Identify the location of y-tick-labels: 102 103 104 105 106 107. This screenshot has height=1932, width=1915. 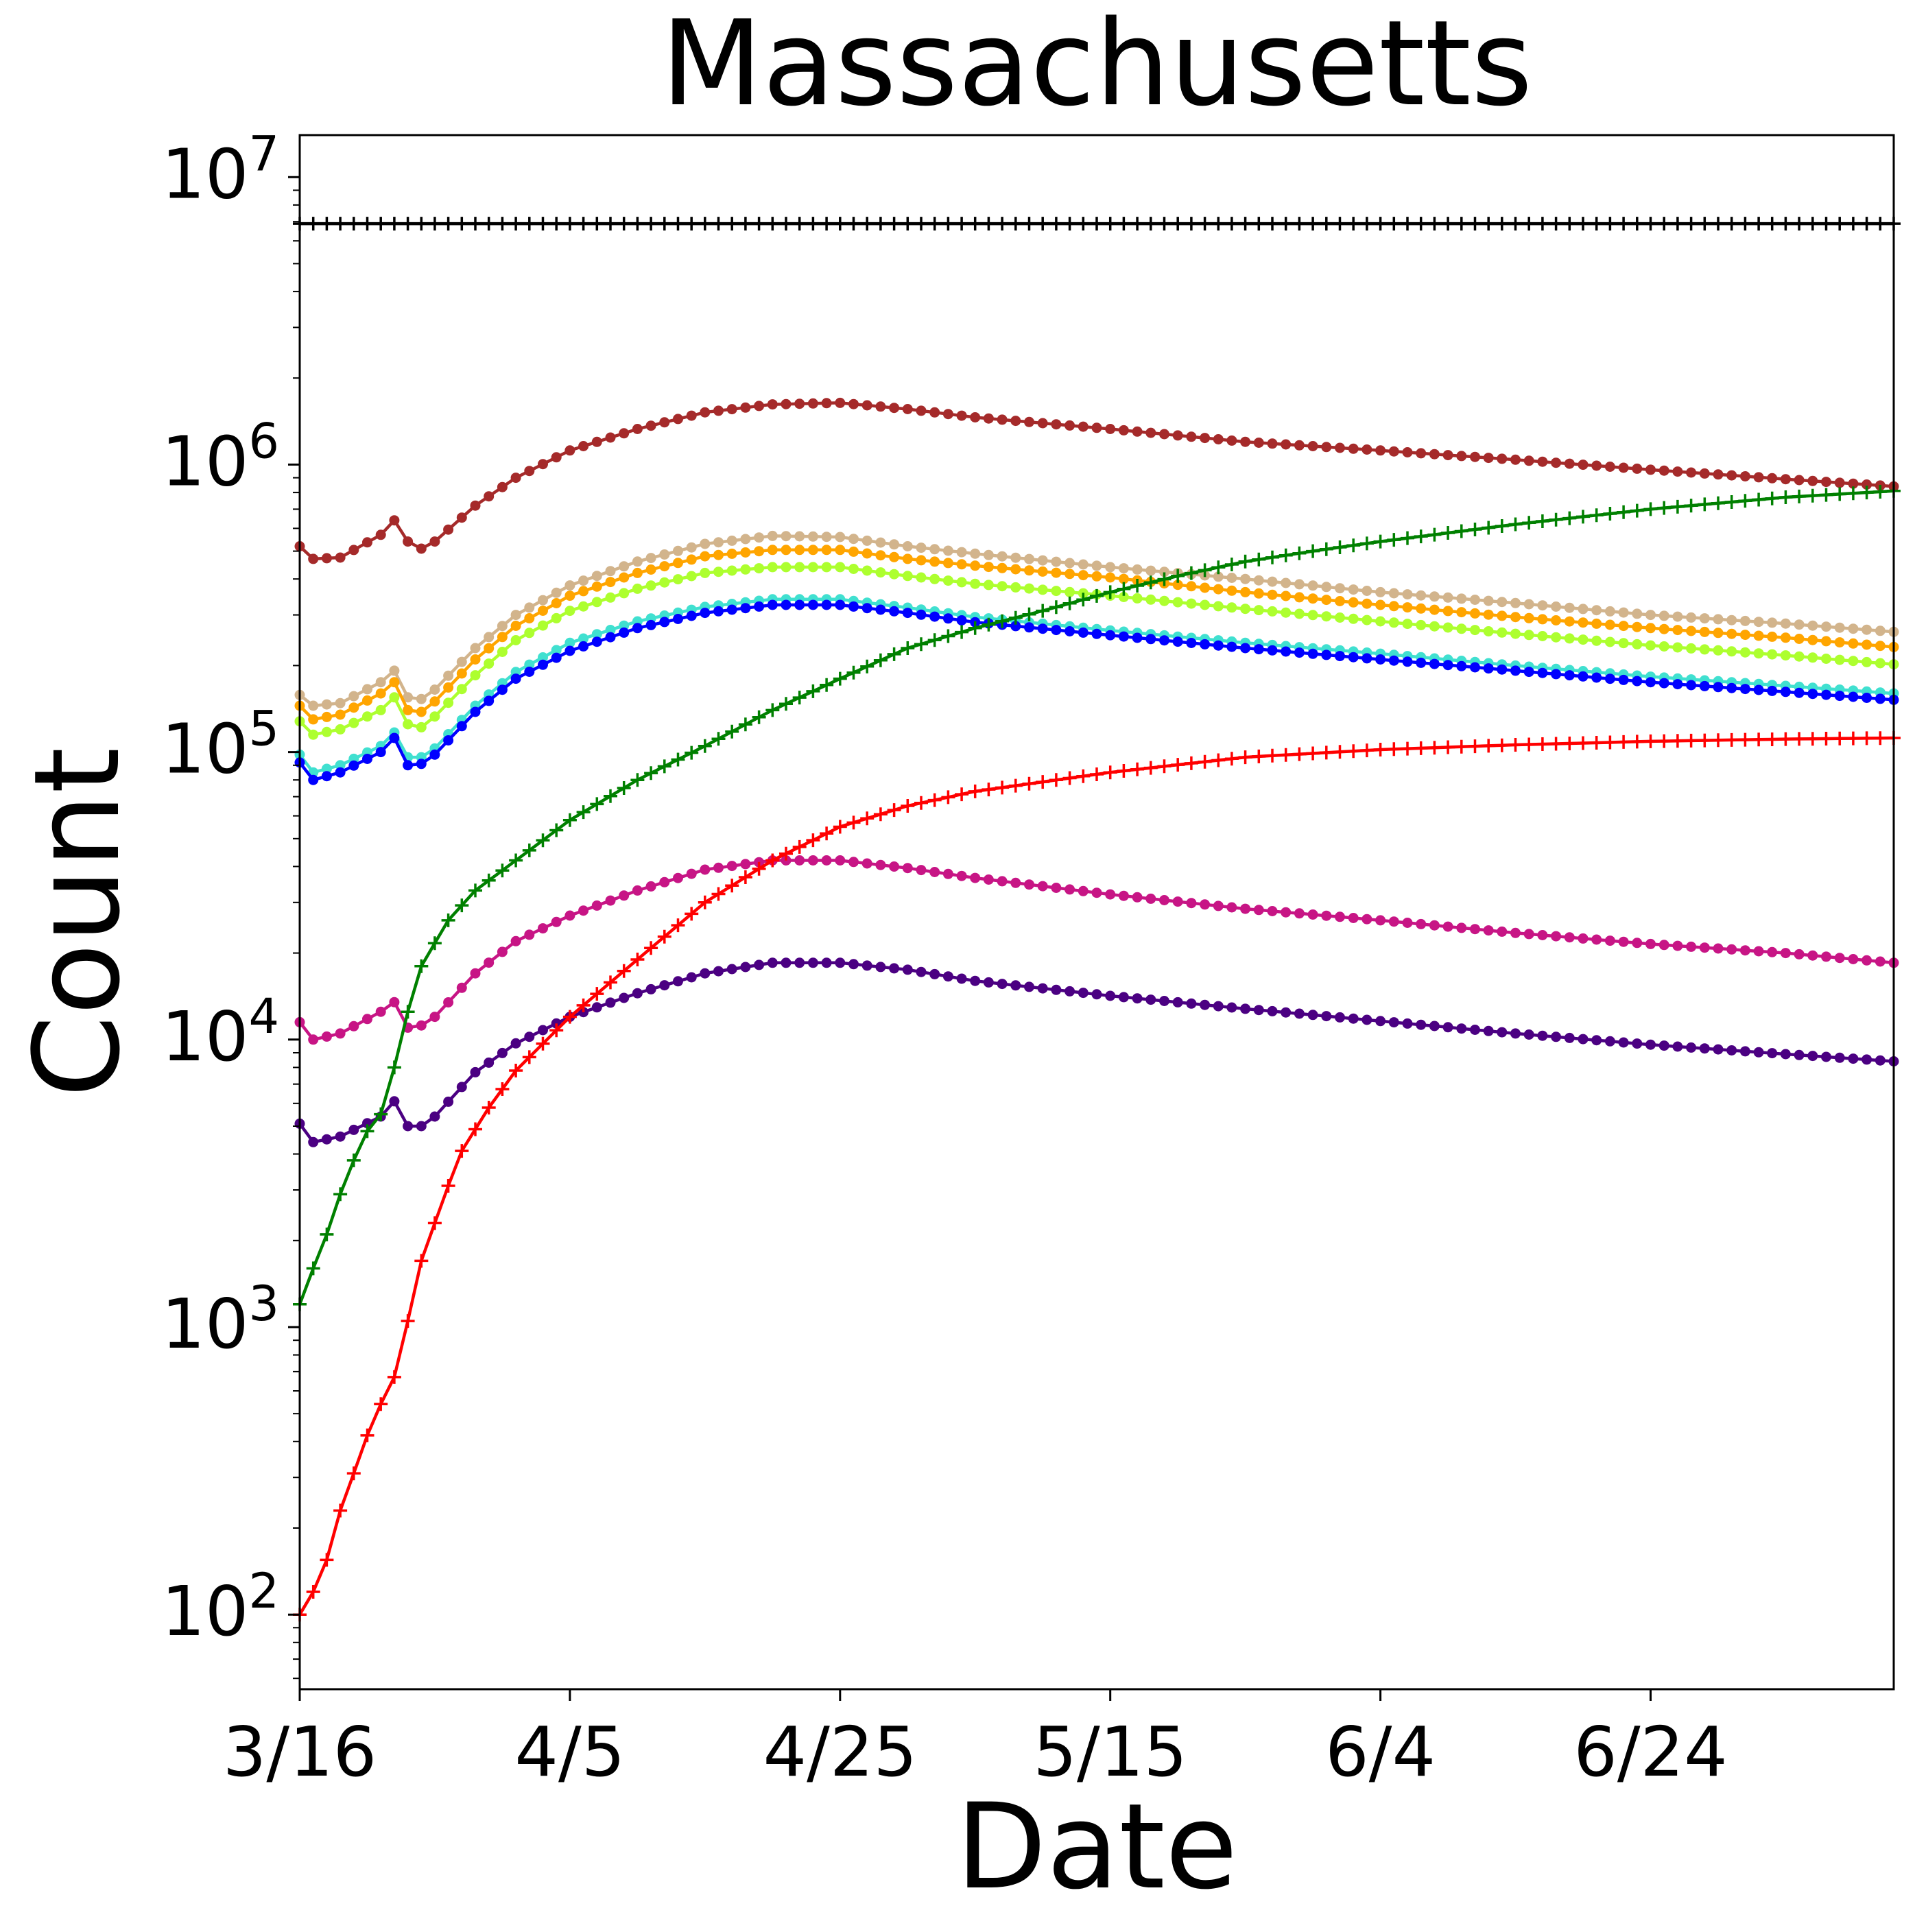
(220, 888).